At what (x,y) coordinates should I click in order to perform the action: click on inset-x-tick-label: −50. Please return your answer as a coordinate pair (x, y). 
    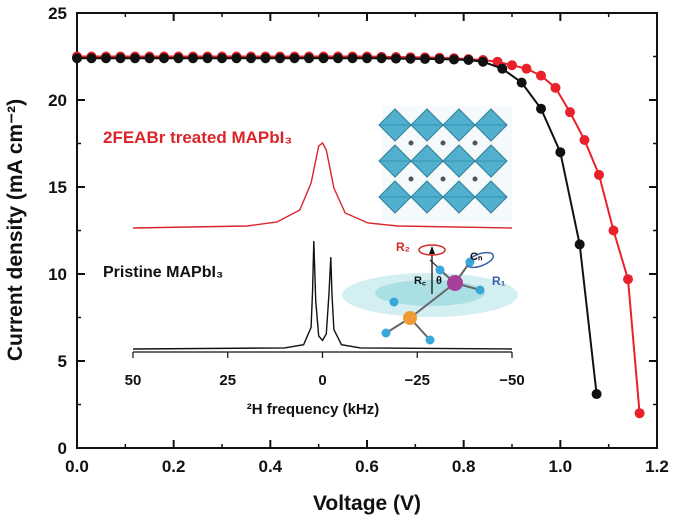
    Looking at the image, I should click on (511, 380).